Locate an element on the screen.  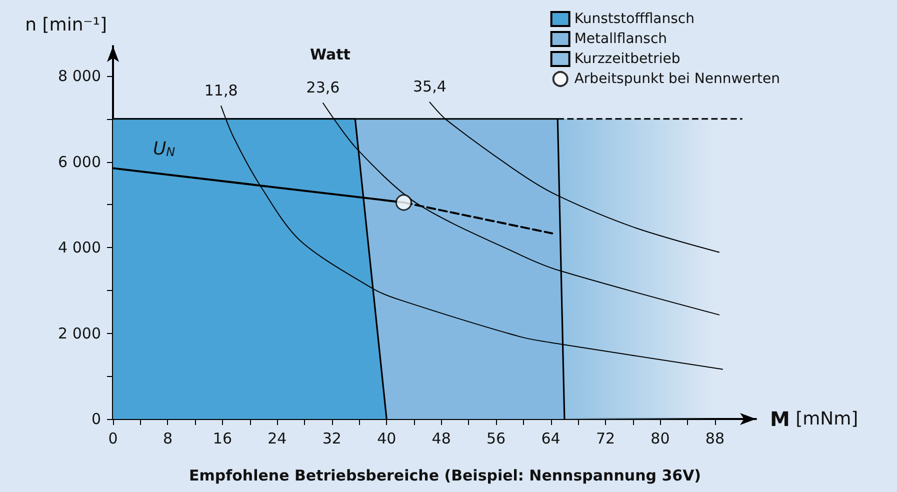
y-tick-label: 2 000 is located at coordinates (79, 333).